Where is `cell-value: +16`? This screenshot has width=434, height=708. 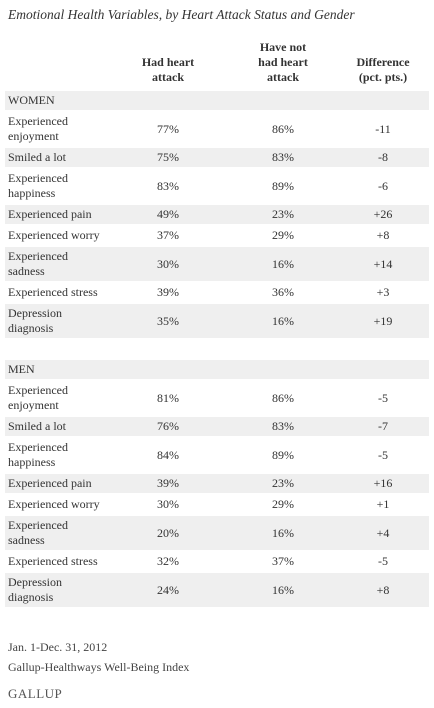
cell-value: +16 is located at coordinates (383, 483).